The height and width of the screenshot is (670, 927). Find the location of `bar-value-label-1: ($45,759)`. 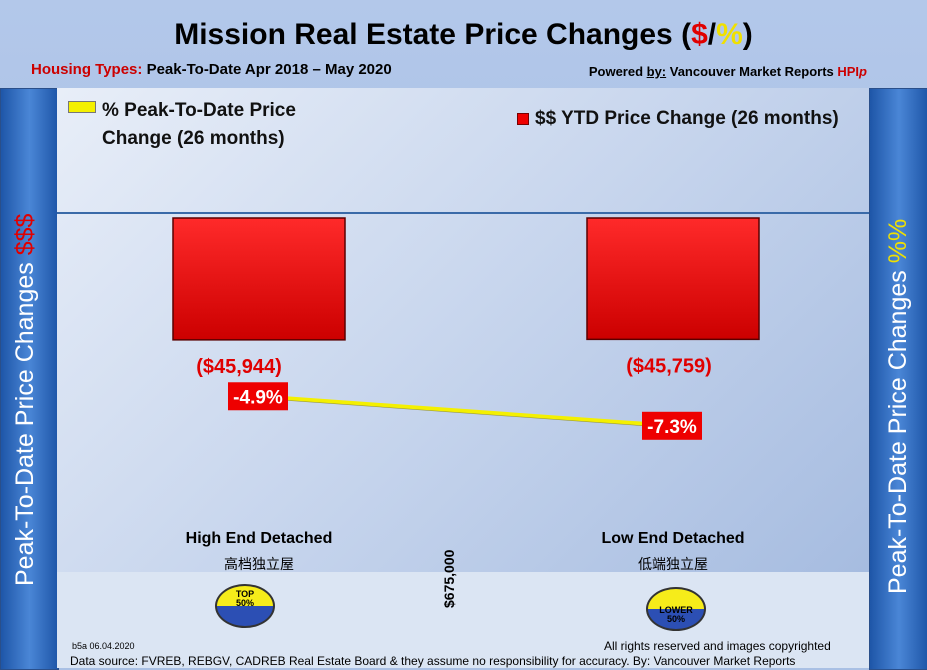

bar-value-label-1: ($45,759) is located at coordinates (669, 366).